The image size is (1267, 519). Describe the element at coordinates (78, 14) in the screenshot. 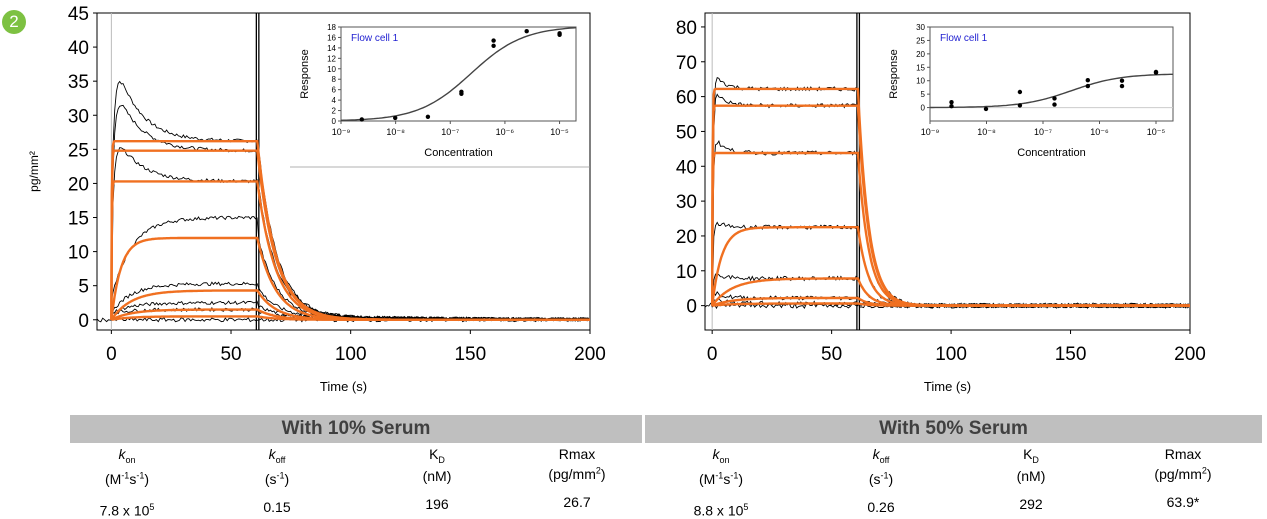

I see `y-tick-label: 45` at that location.